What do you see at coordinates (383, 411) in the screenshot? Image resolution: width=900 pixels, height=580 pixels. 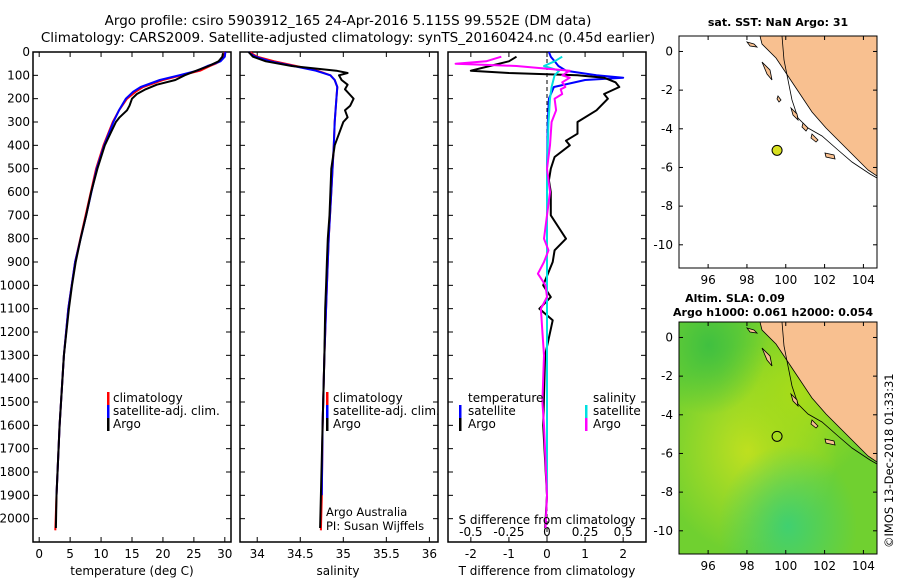 I see `salinity-legend: climatology satellite-adj. clim. Argo` at bounding box center [383, 411].